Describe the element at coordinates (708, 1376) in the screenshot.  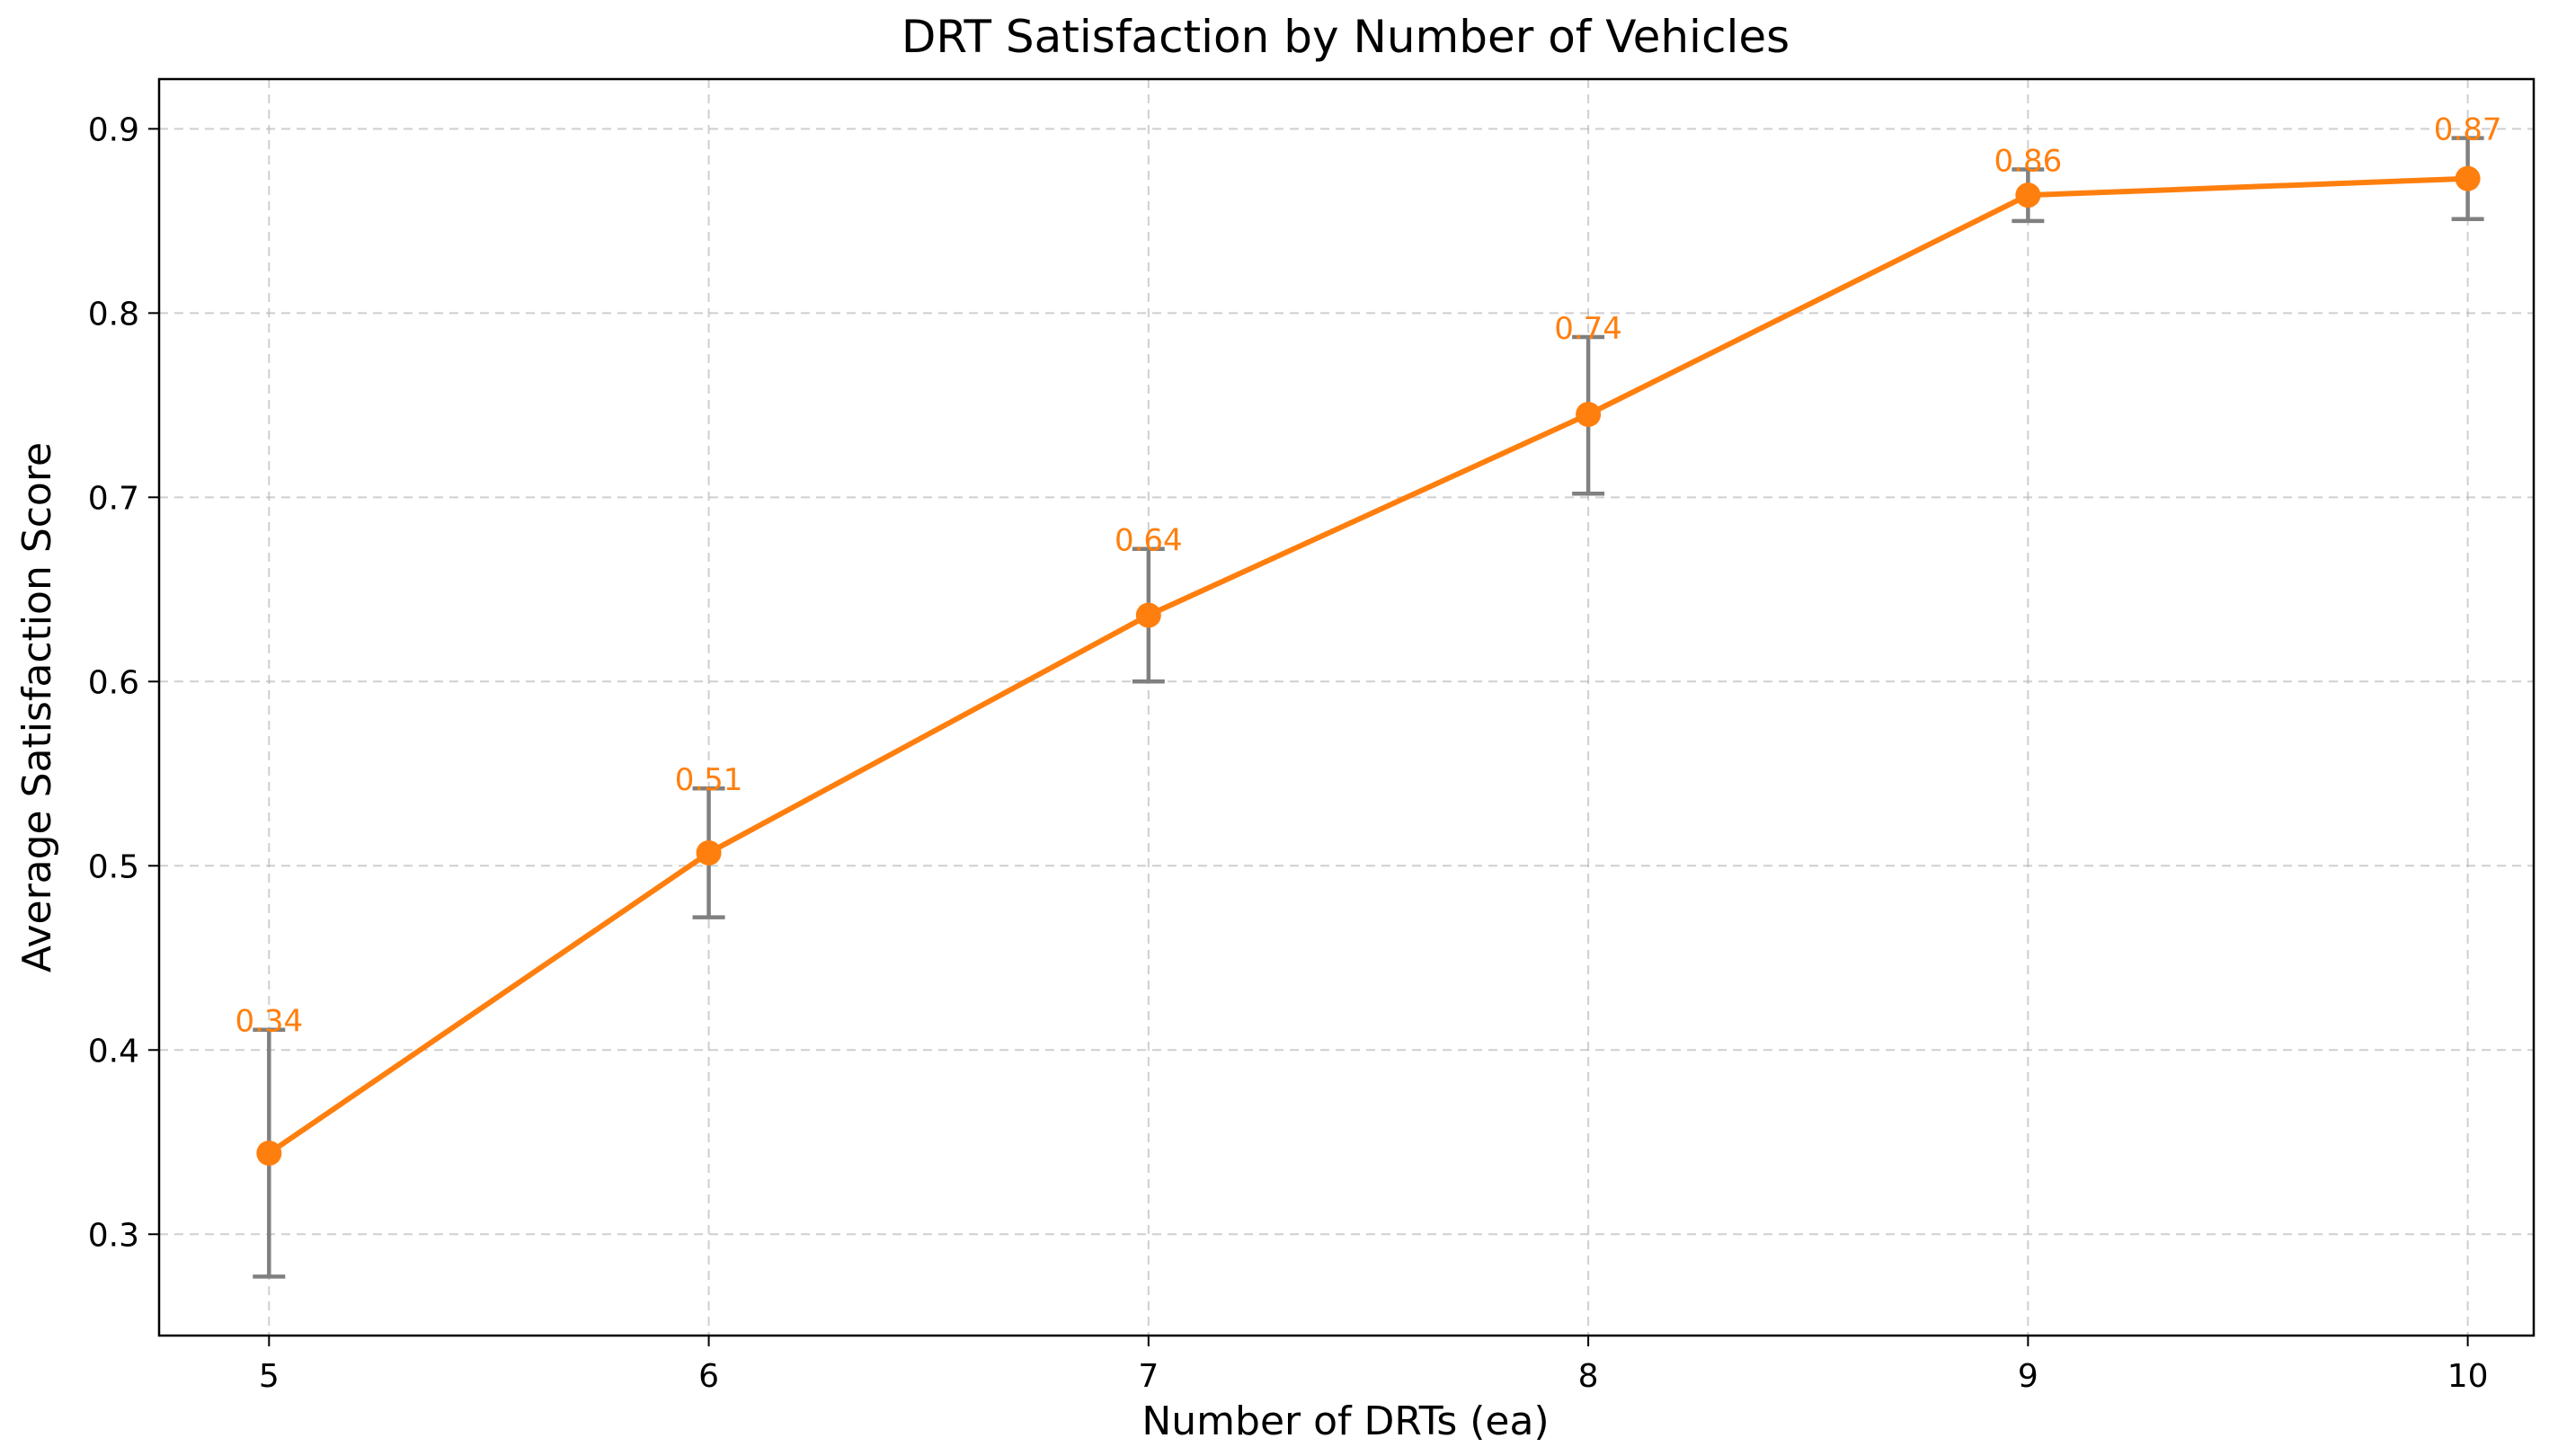
I see `x-tick-label: 6` at that location.